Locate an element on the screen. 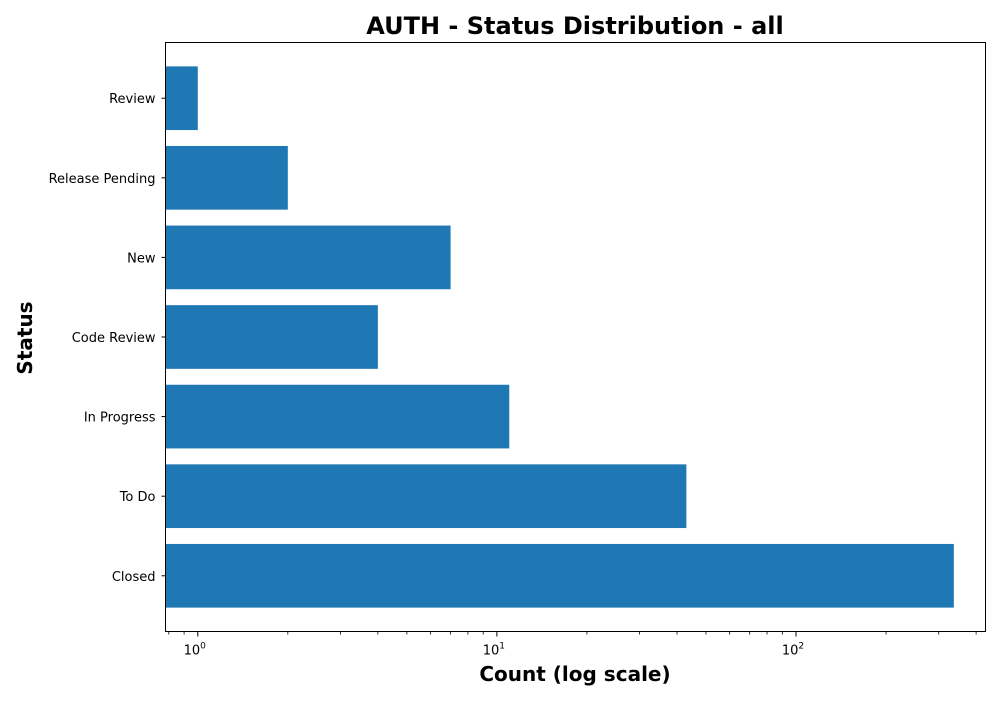  y-axis-label: Status is located at coordinates (25, 337).